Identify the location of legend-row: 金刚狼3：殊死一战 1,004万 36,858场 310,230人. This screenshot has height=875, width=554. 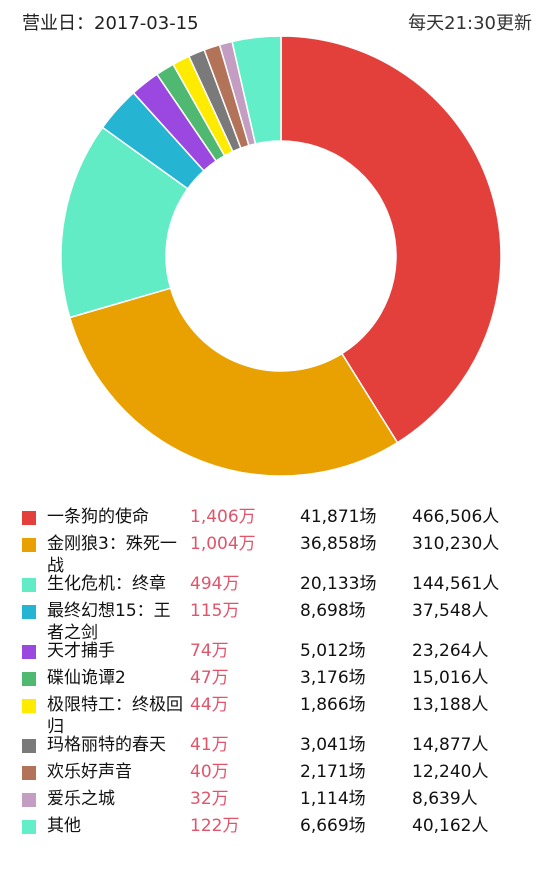
(277, 554).